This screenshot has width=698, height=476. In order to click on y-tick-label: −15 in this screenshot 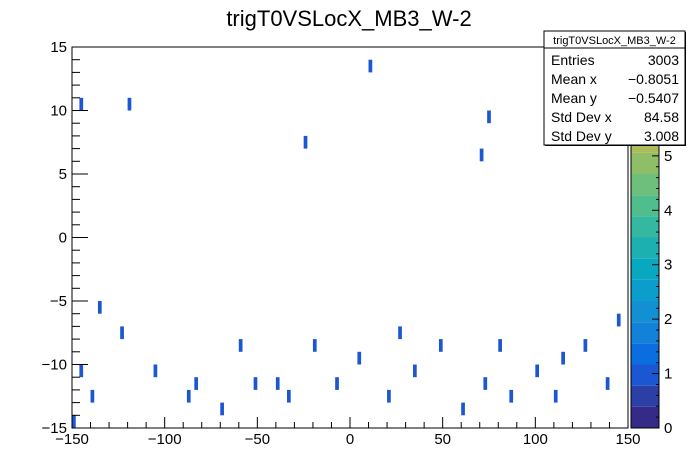, I will do `click(54, 428)`.